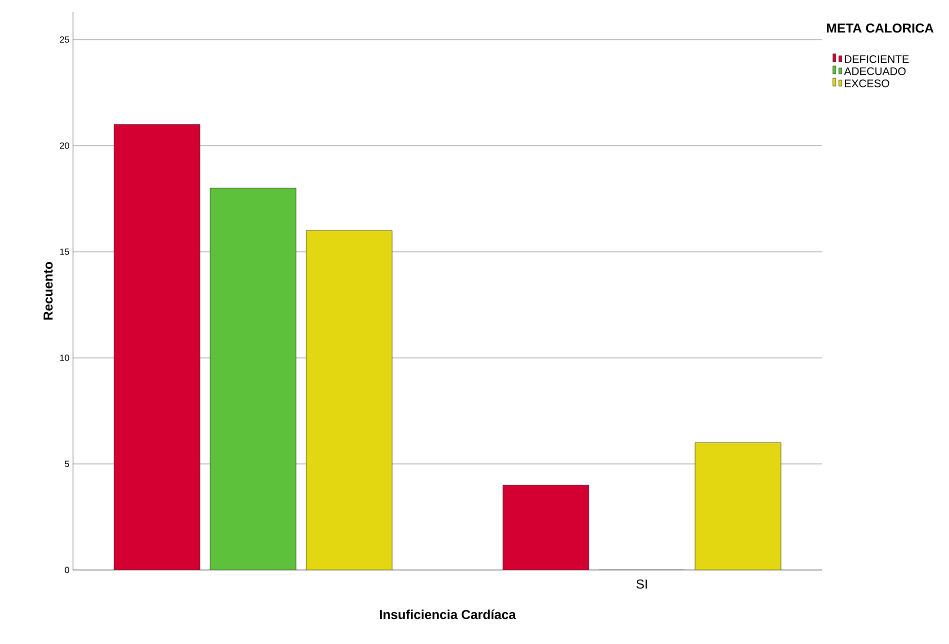 Image resolution: width=949 pixels, height=644 pixels. Describe the element at coordinates (67, 464) in the screenshot. I see `y-tick-label: 5` at that location.